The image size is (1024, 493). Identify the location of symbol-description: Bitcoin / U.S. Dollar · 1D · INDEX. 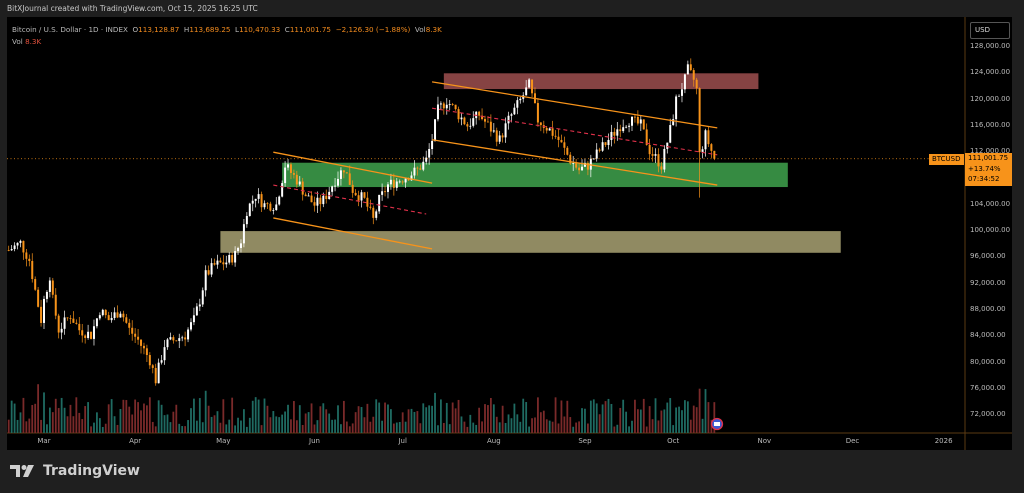
(70, 29).